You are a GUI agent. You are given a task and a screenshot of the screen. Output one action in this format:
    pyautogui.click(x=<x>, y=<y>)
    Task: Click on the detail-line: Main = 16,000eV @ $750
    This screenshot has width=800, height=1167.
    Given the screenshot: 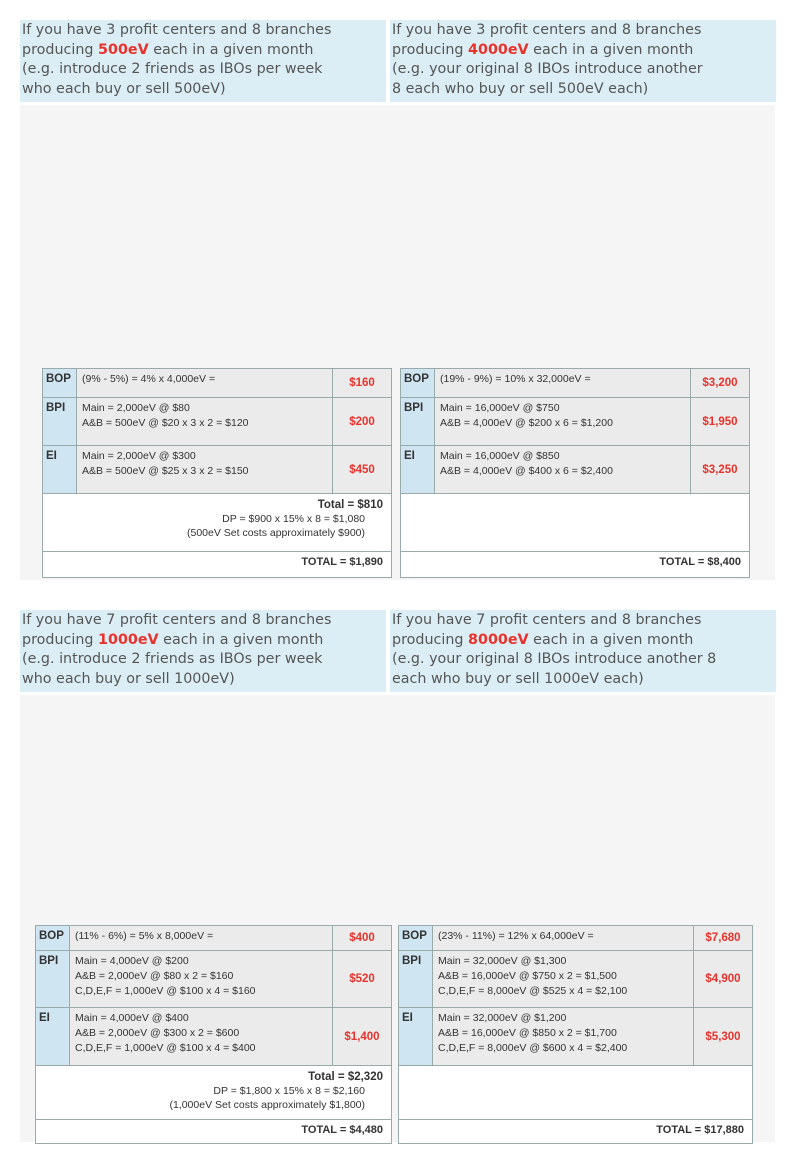 What is the action you would take?
    pyautogui.click(x=500, y=408)
    